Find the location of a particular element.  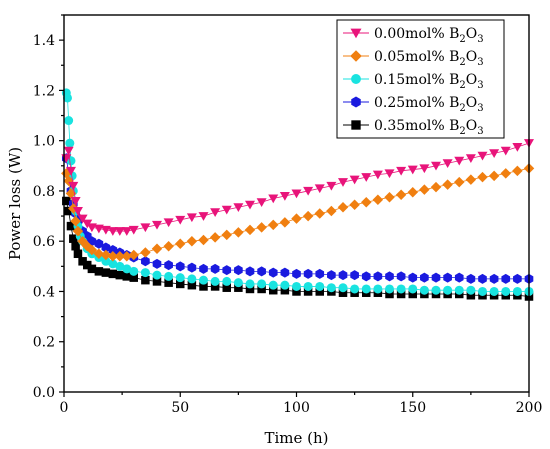

y-axis: 0.0 0.2 0.4 0.6 0.8 1.0 1.2 1.4 is located at coordinates (48, 207).